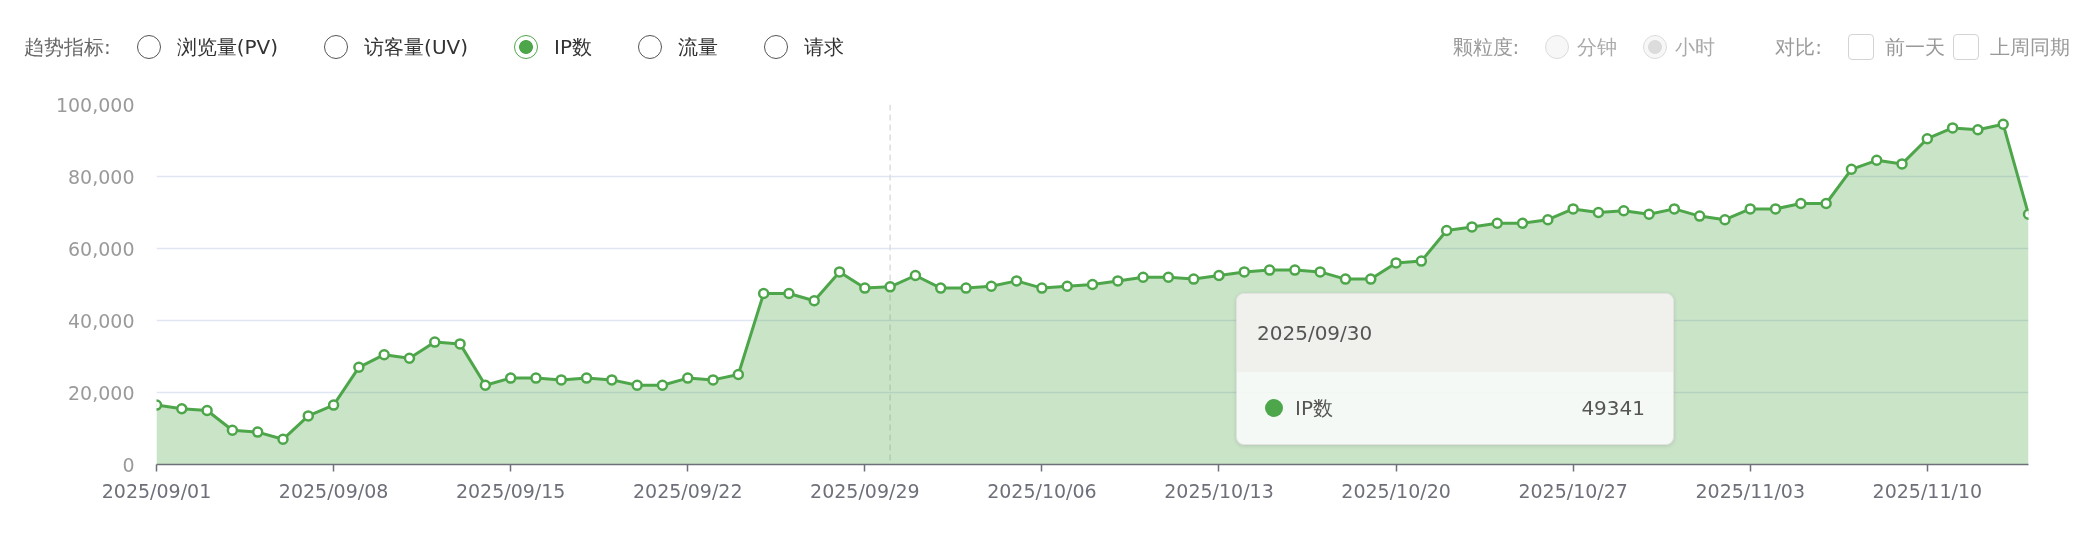  Describe the element at coordinates (101, 320) in the screenshot. I see `y-tick-label: 40,000` at that location.